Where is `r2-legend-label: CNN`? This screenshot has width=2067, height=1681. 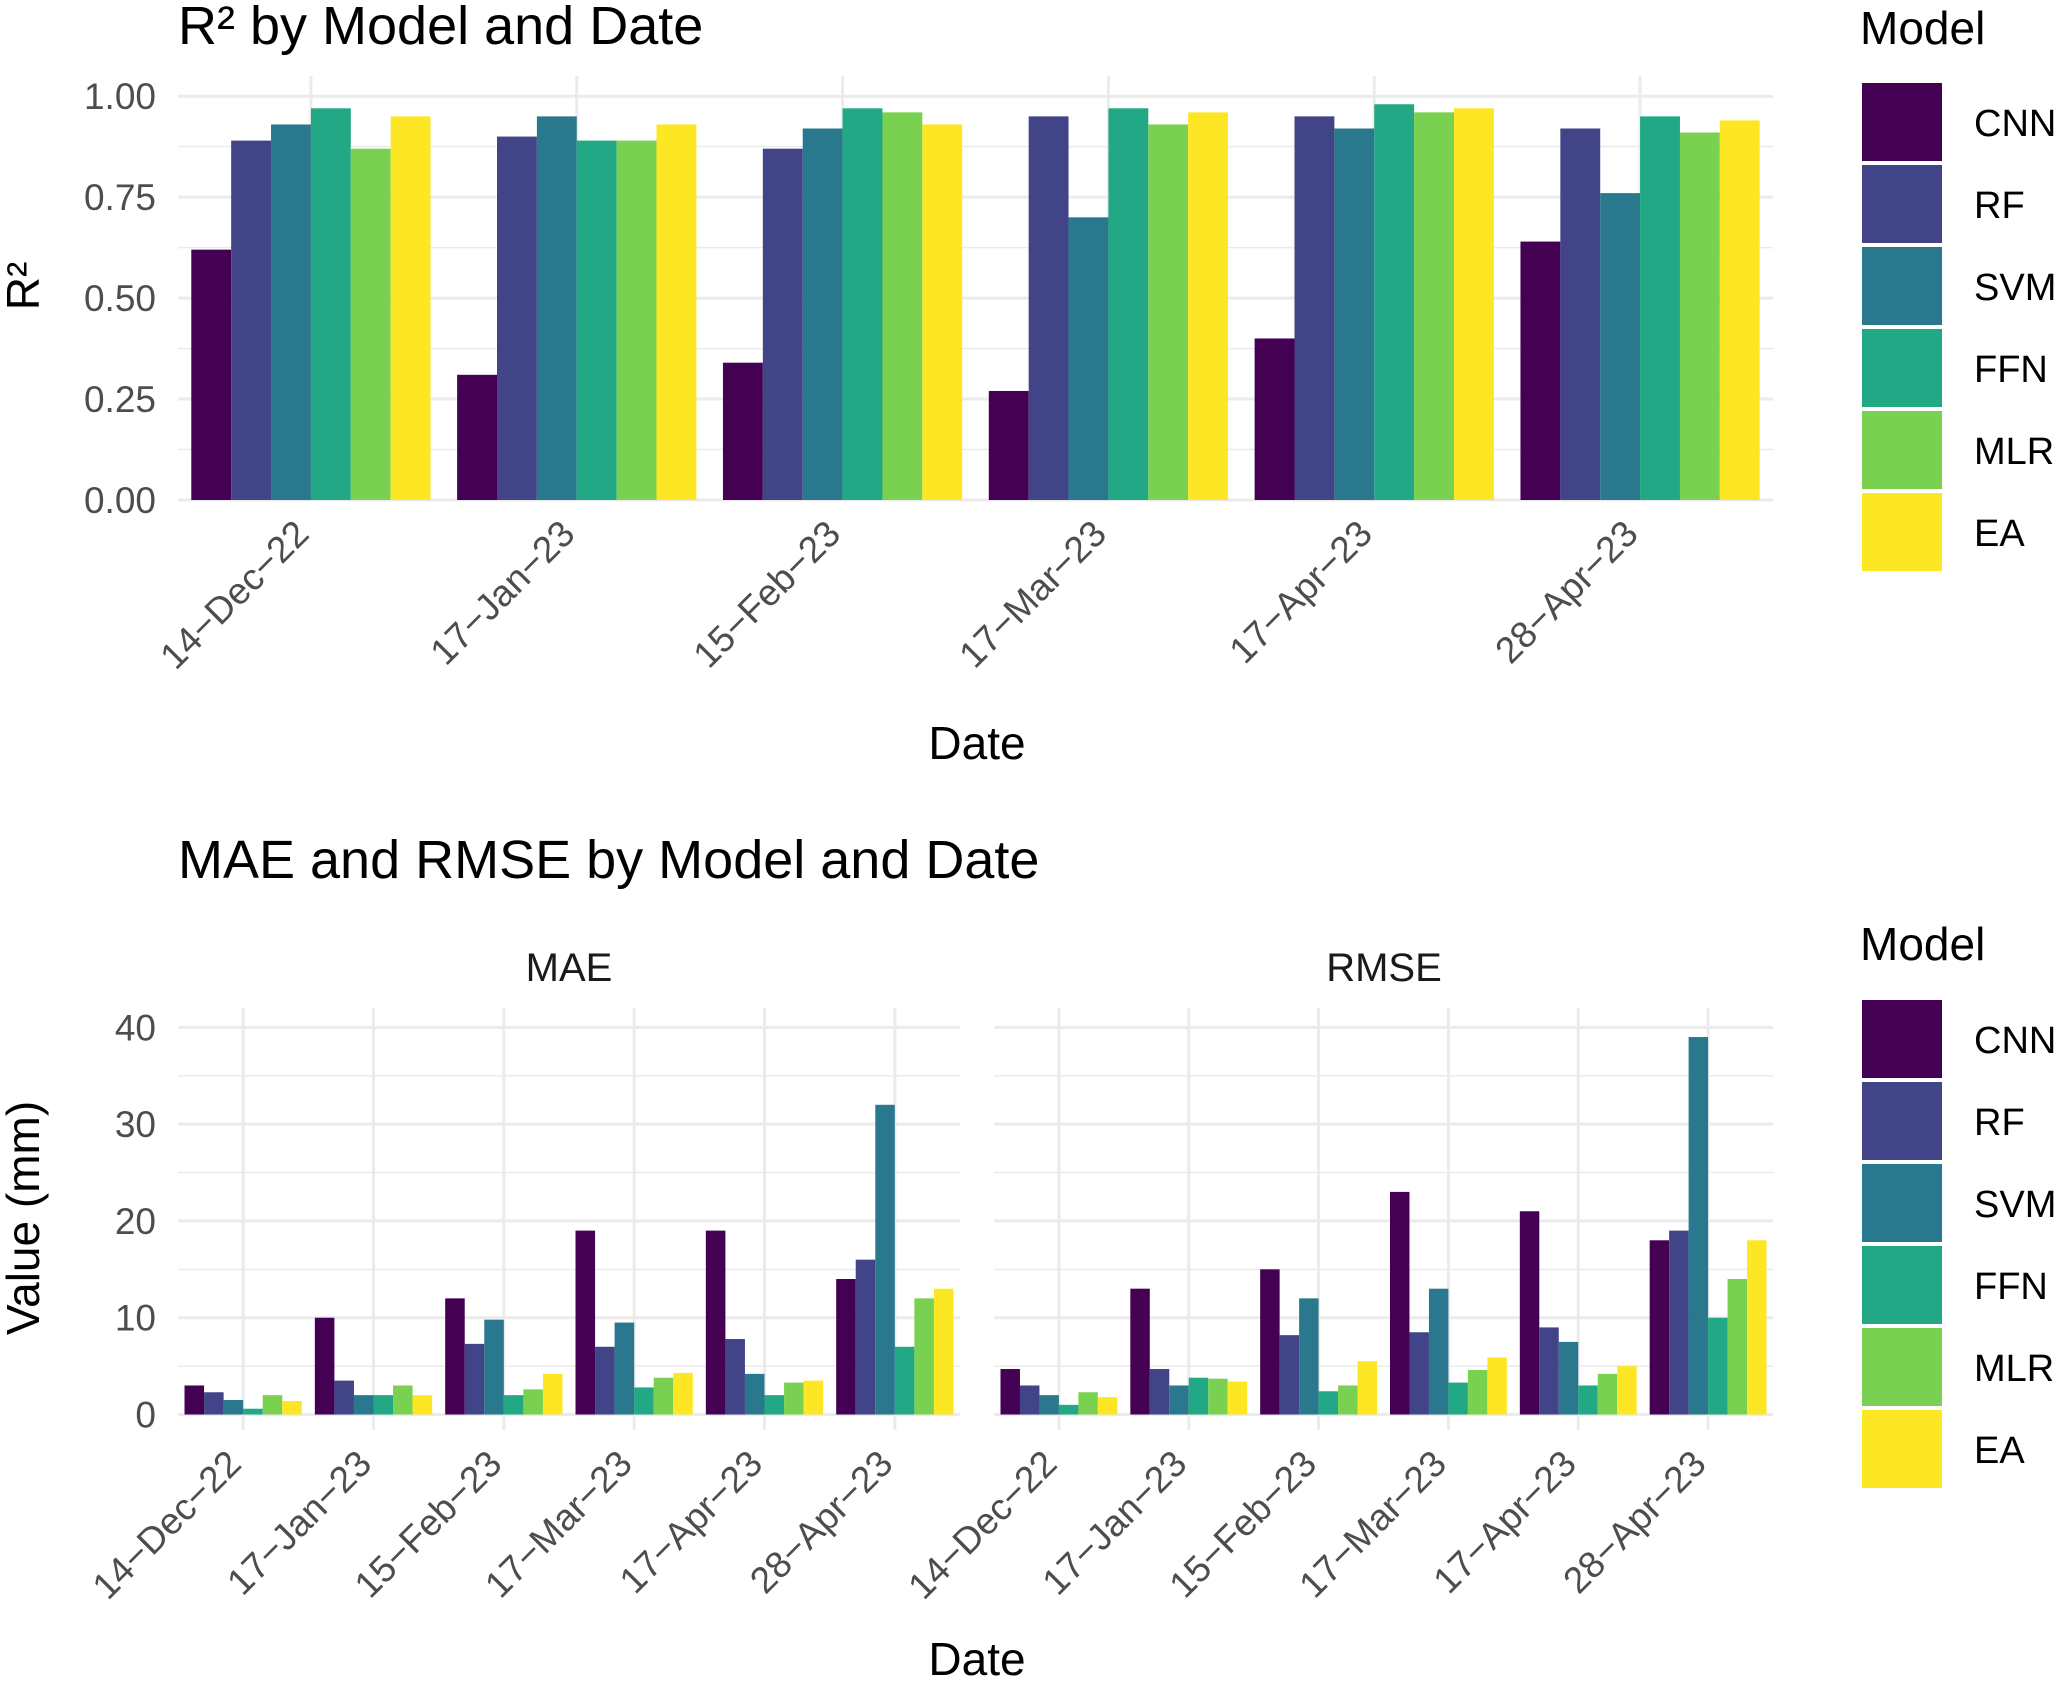
r2-legend-label: CNN is located at coordinates (2015, 124).